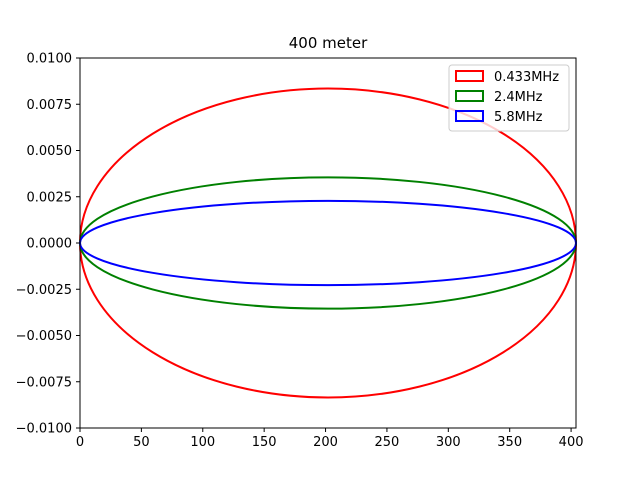 The width and height of the screenshot is (640, 480). Describe the element at coordinates (571, 442) in the screenshot. I see `x-tick-label: 400` at that location.